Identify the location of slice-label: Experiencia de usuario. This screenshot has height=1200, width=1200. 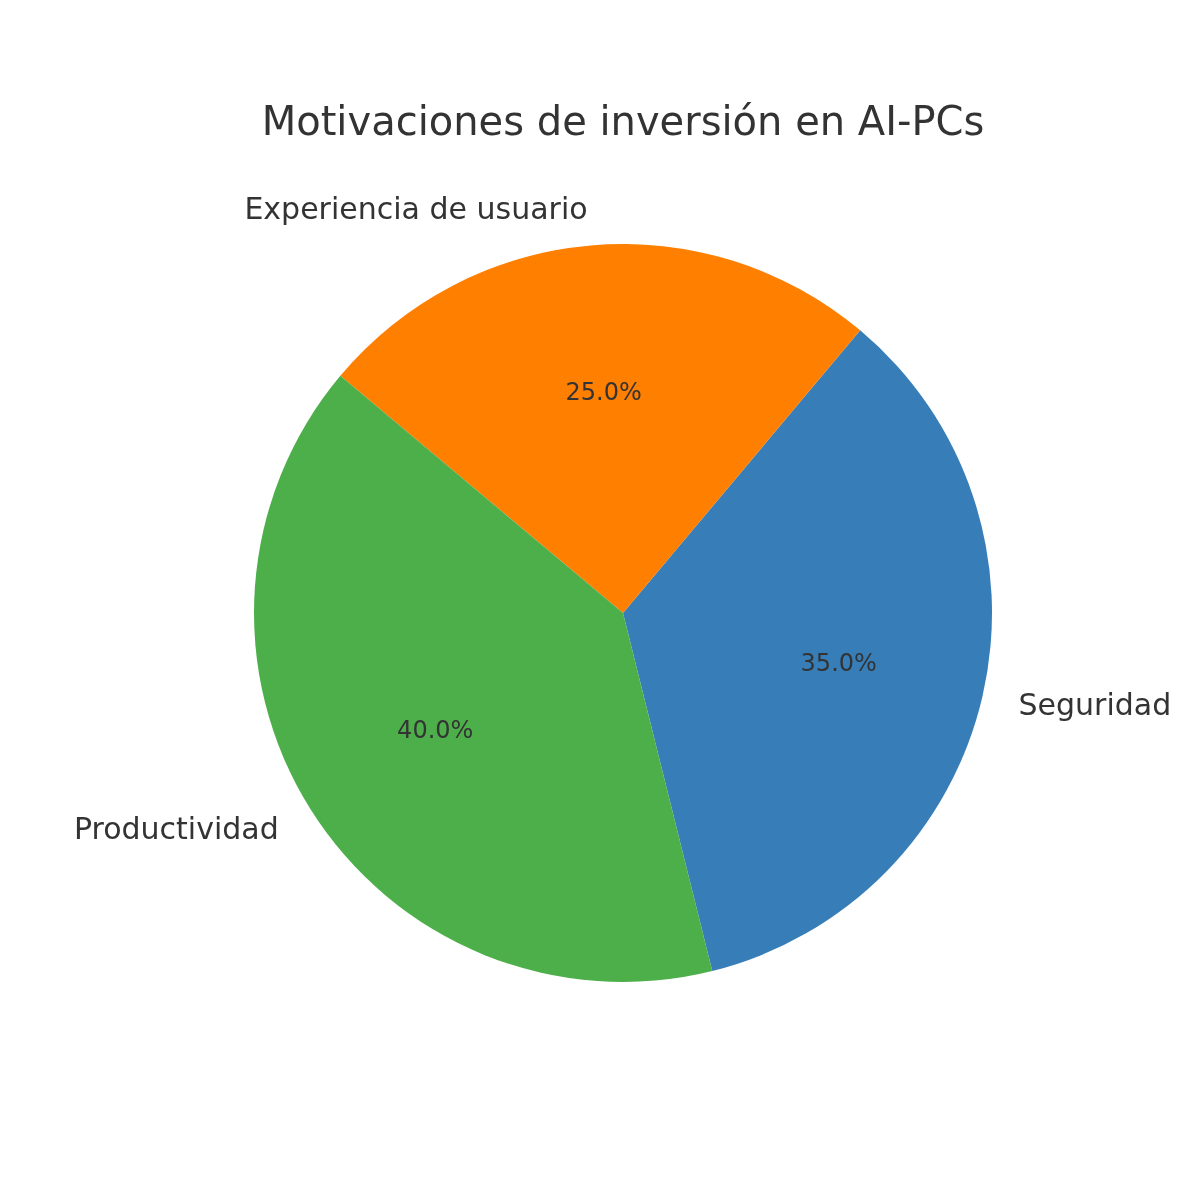
(416, 209).